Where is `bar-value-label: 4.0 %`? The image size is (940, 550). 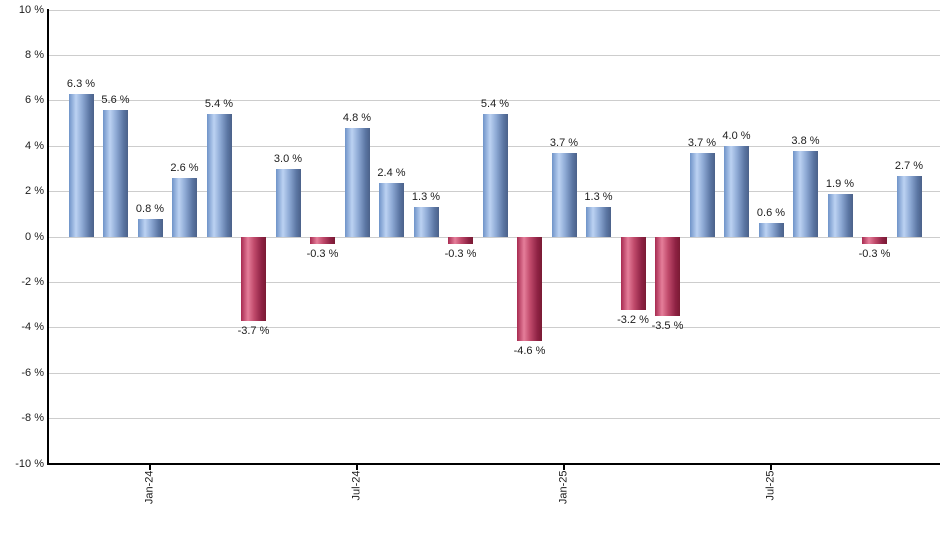 bar-value-label: 4.0 % is located at coordinates (736, 136).